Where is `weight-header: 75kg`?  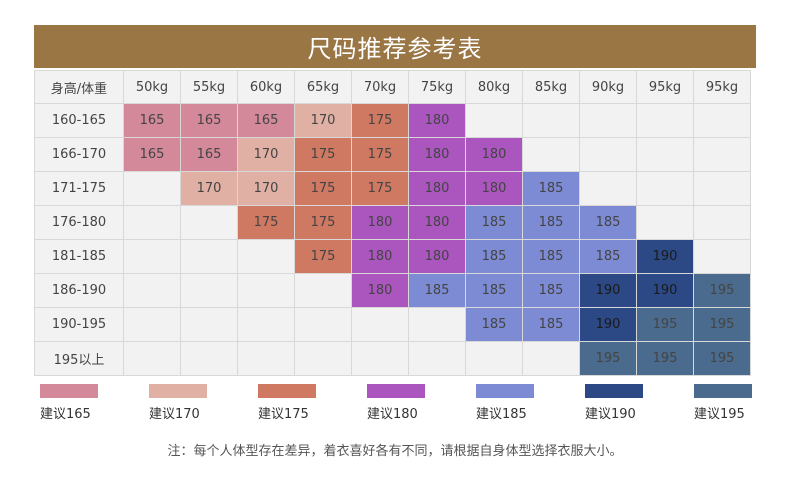
weight-header: 75kg is located at coordinates (437, 87).